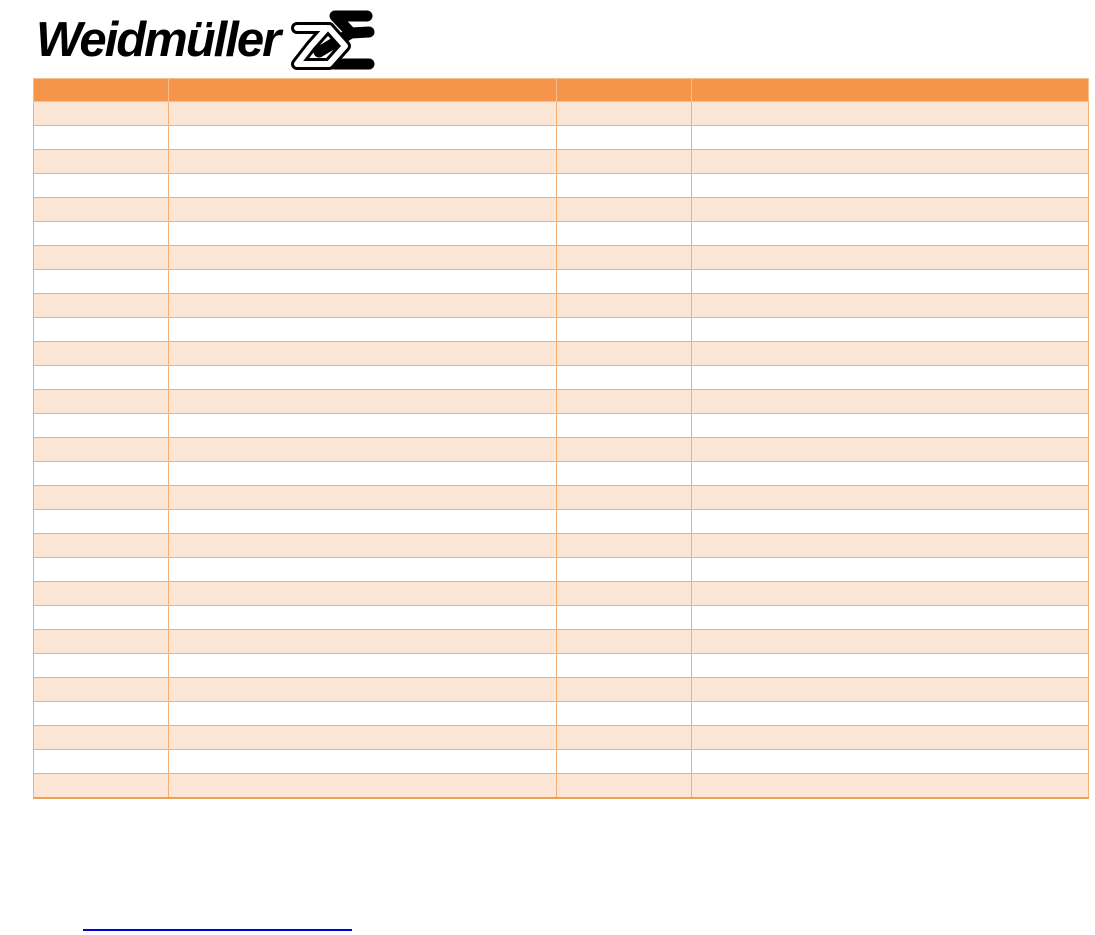 The height and width of the screenshot is (935, 1095). Describe the element at coordinates (217, 926) in the screenshot. I see `footer-link` at that location.